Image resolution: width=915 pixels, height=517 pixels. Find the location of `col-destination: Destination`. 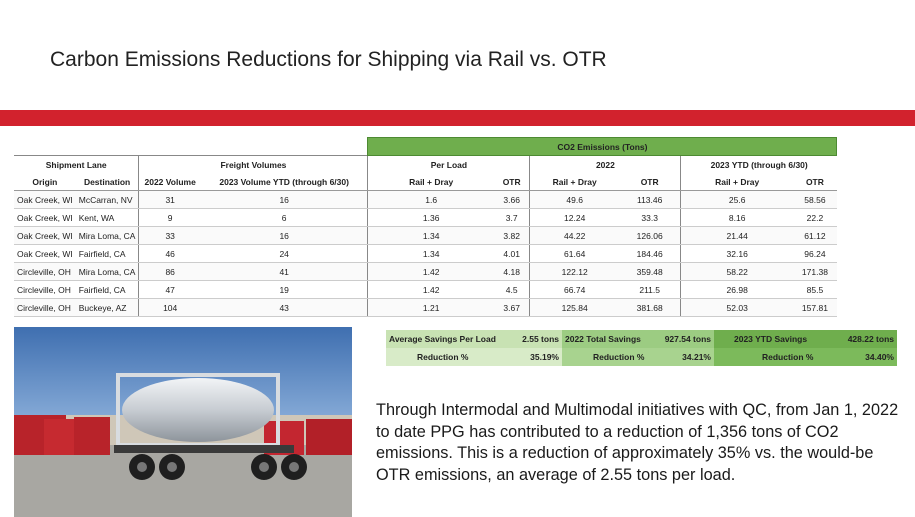

col-destination: Destination is located at coordinates (107, 182).